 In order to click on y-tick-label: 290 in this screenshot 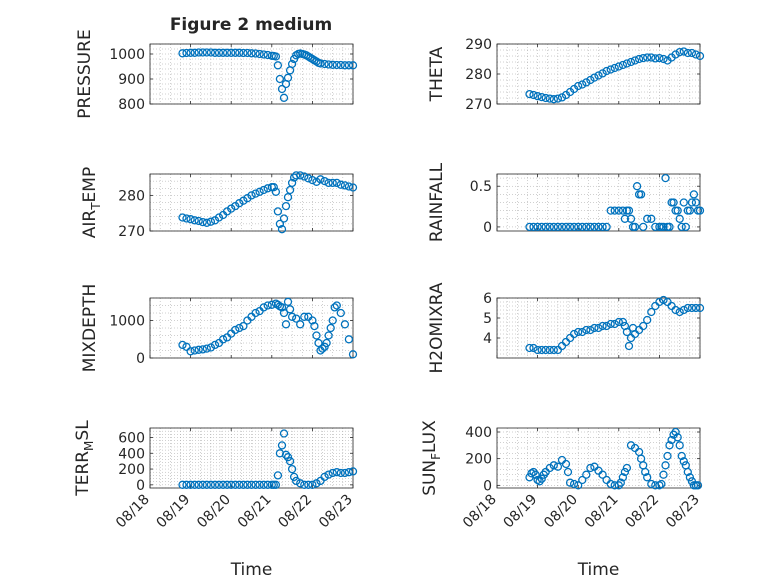, I will do `click(478, 45)`.